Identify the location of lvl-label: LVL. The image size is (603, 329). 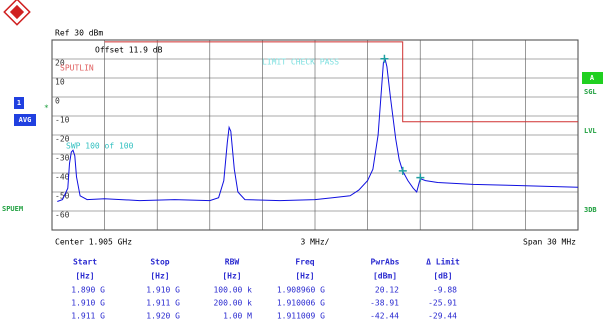
(590, 131).